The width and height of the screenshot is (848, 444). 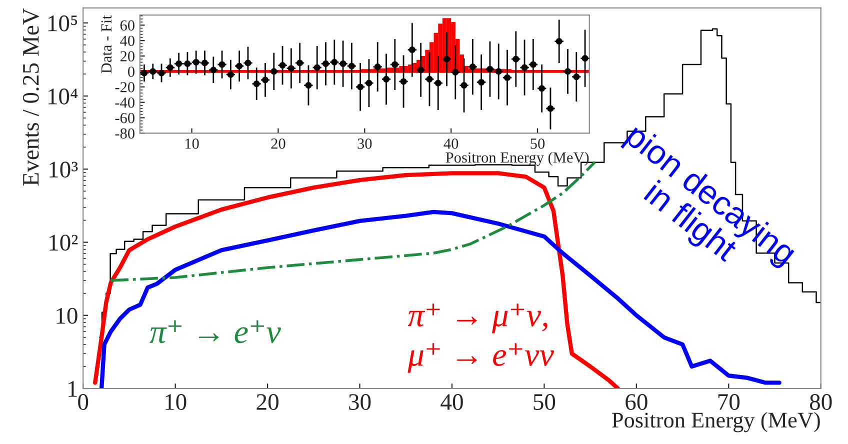 I want to click on x-tick-label: 60, so click(x=637, y=402).